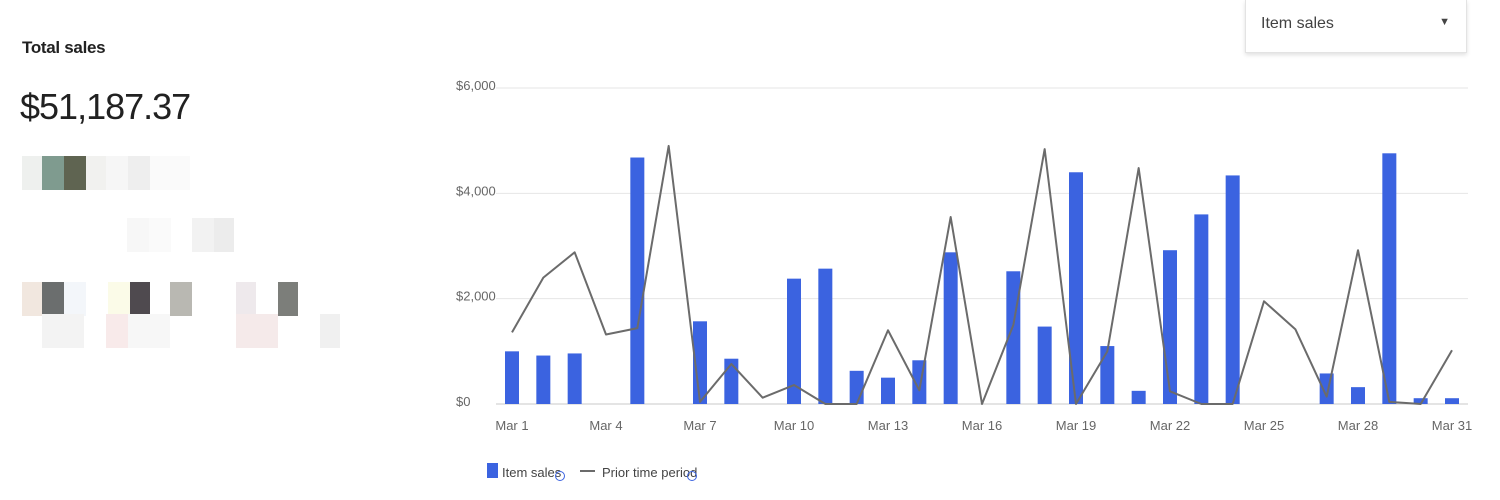 This screenshot has height=500, width=1500. I want to click on y-axis: $0 $2,000 $4,000 $6,000, so click(476, 243).